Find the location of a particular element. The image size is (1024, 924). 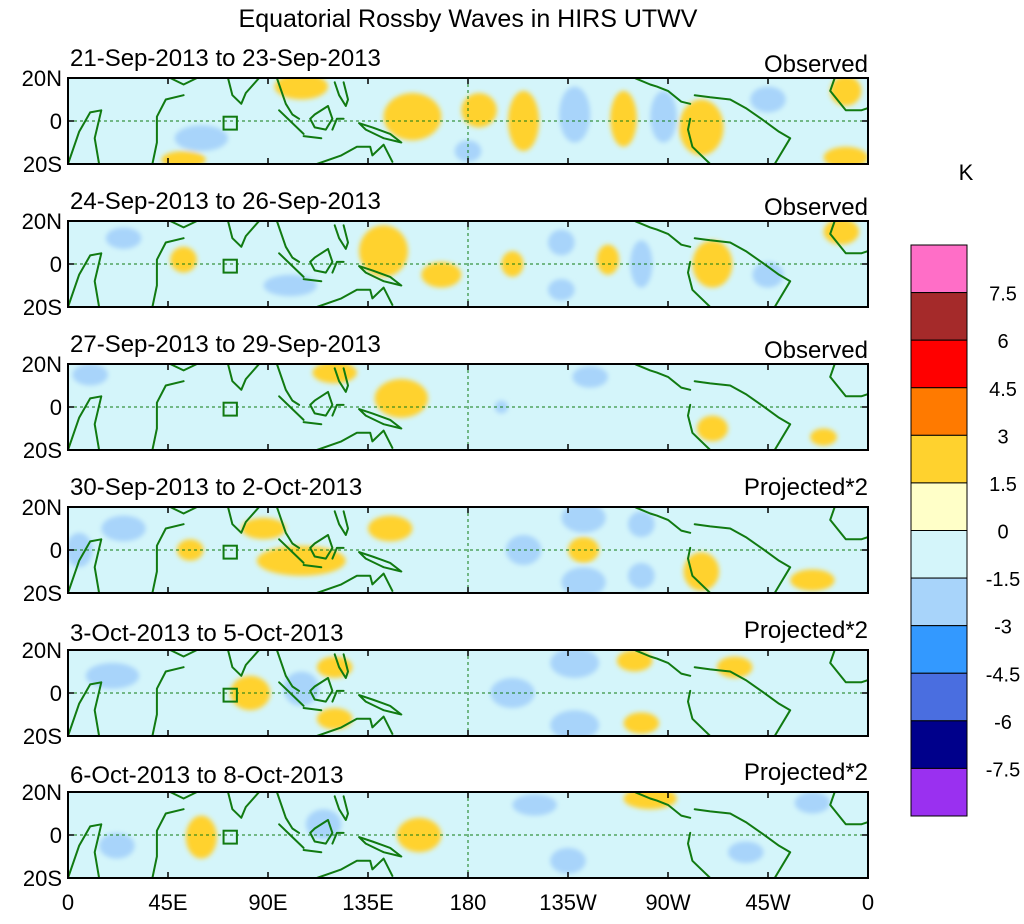

panel-4-status: Projected*2 is located at coordinates (806, 487).